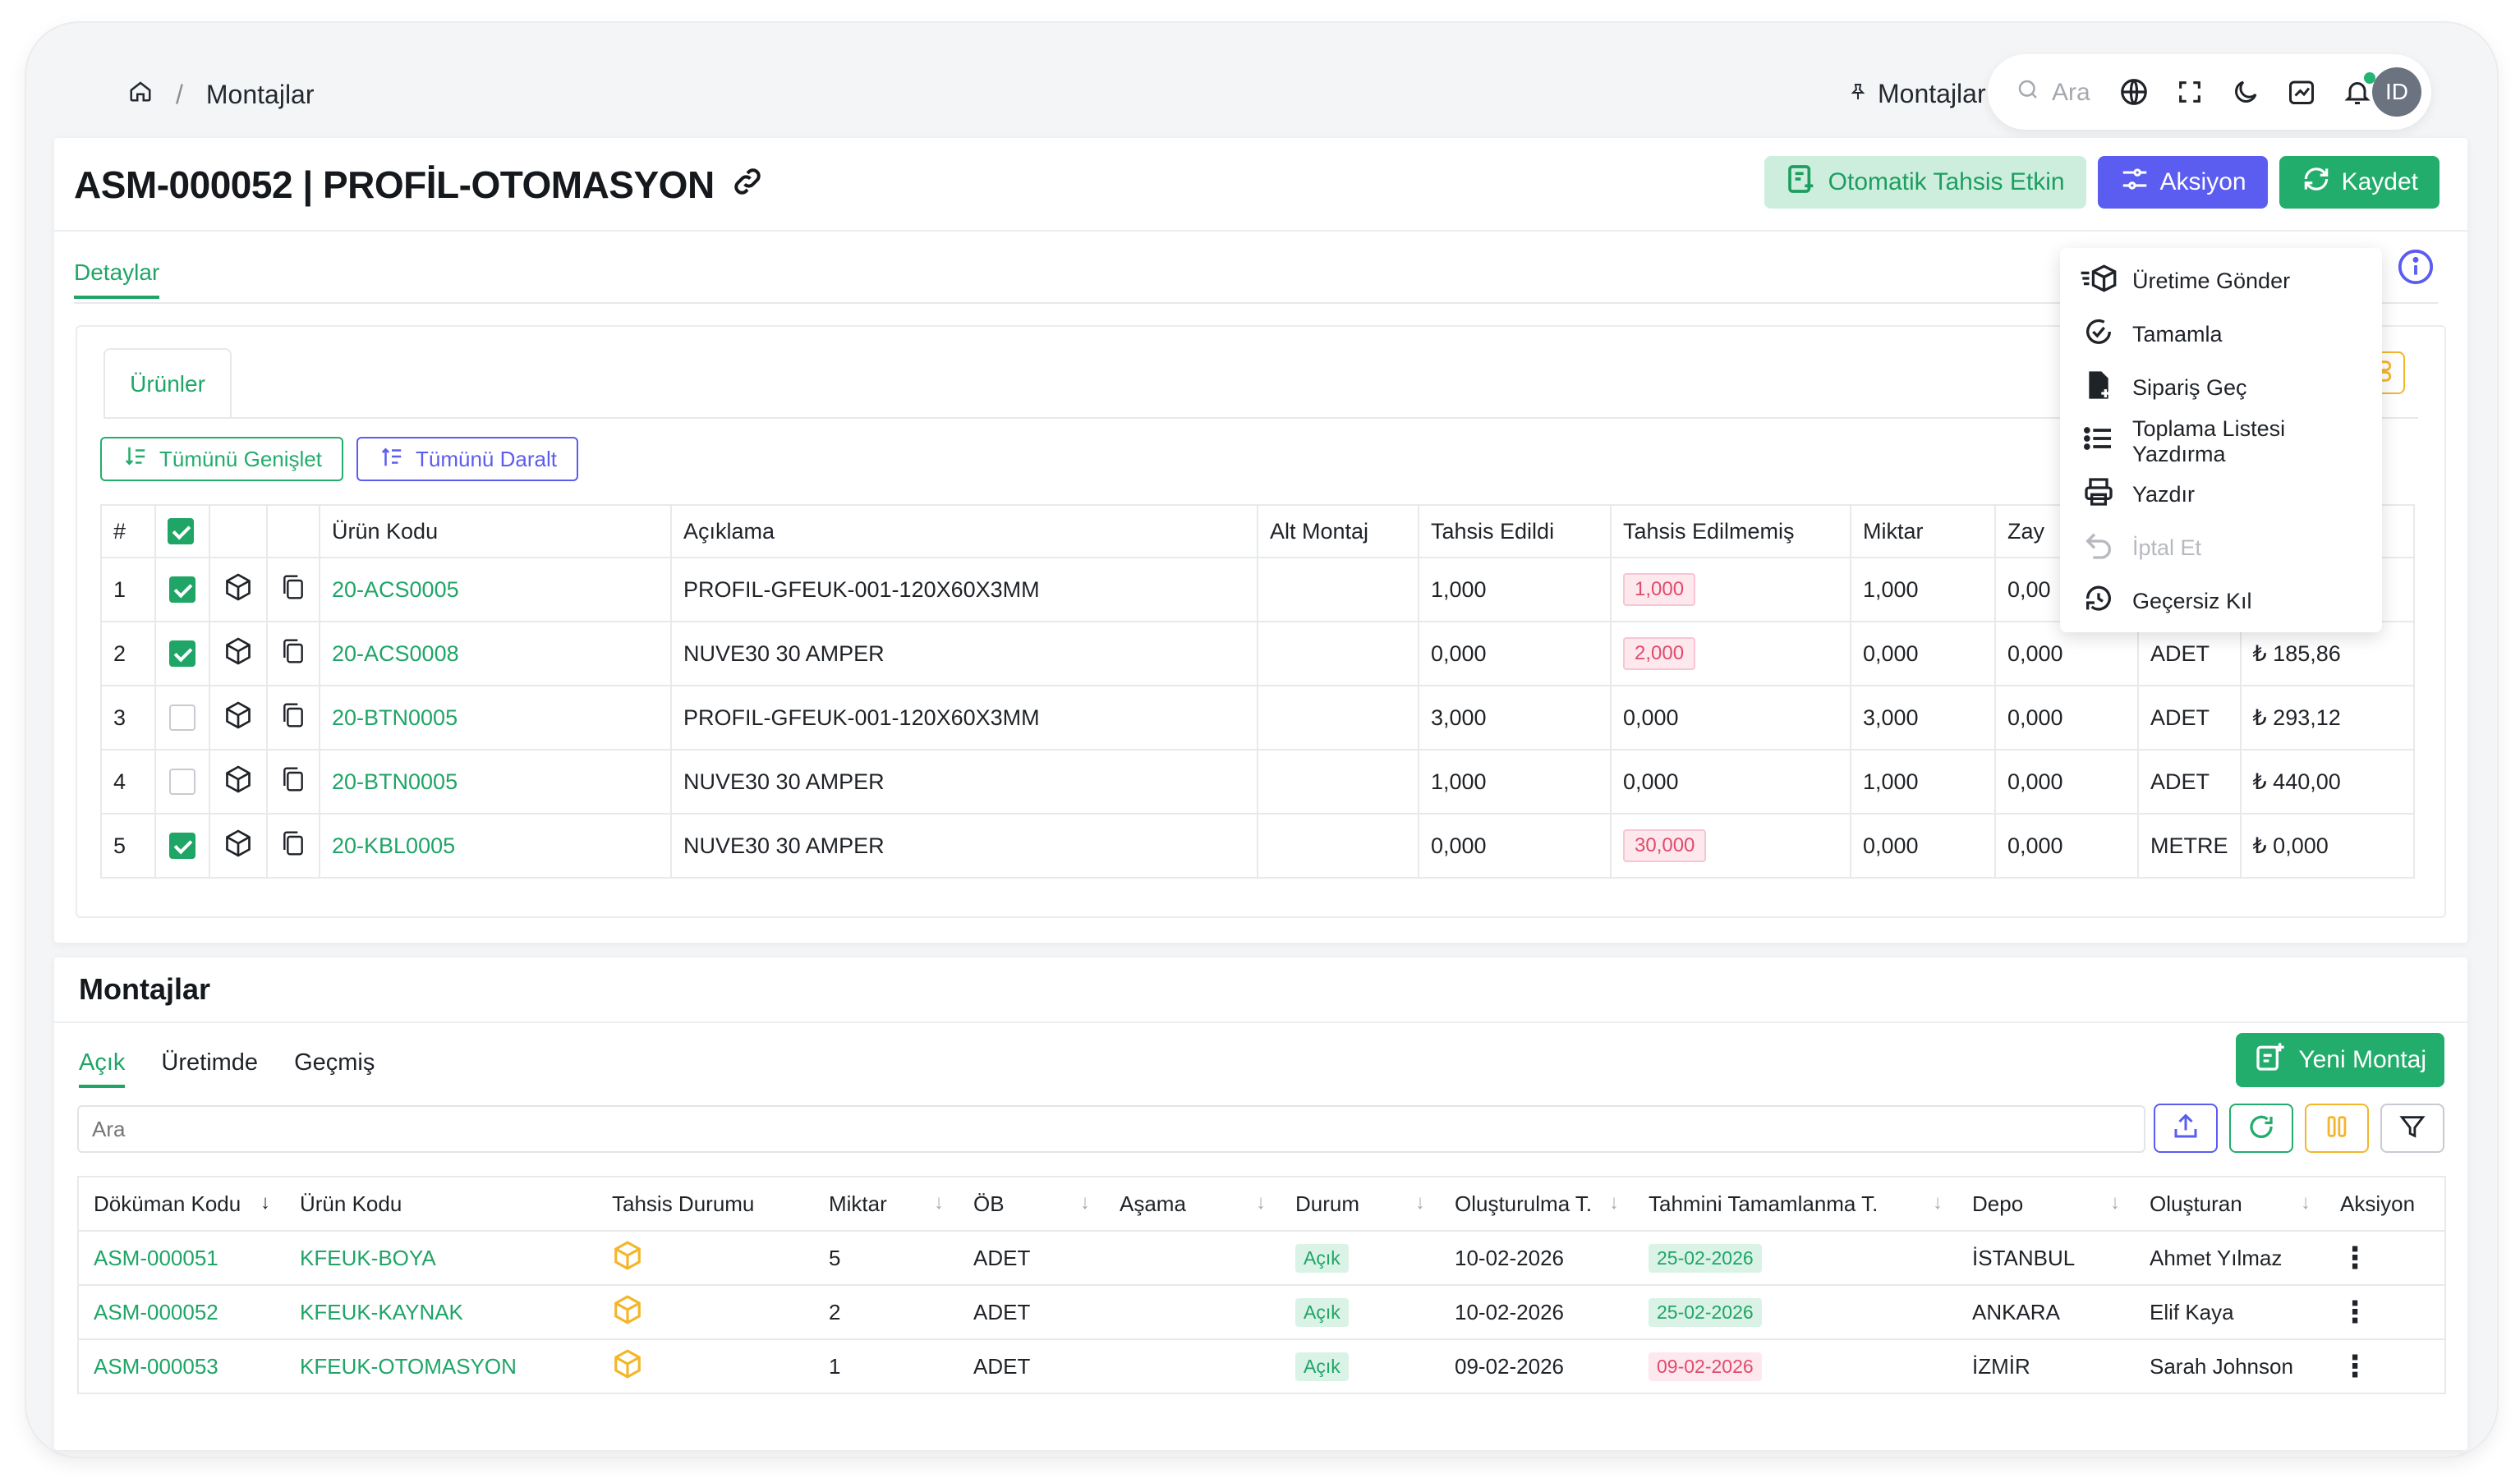 Image resolution: width=2520 pixels, height=1478 pixels. What do you see at coordinates (2053, 92) in the screenshot?
I see `global-search: Ara` at bounding box center [2053, 92].